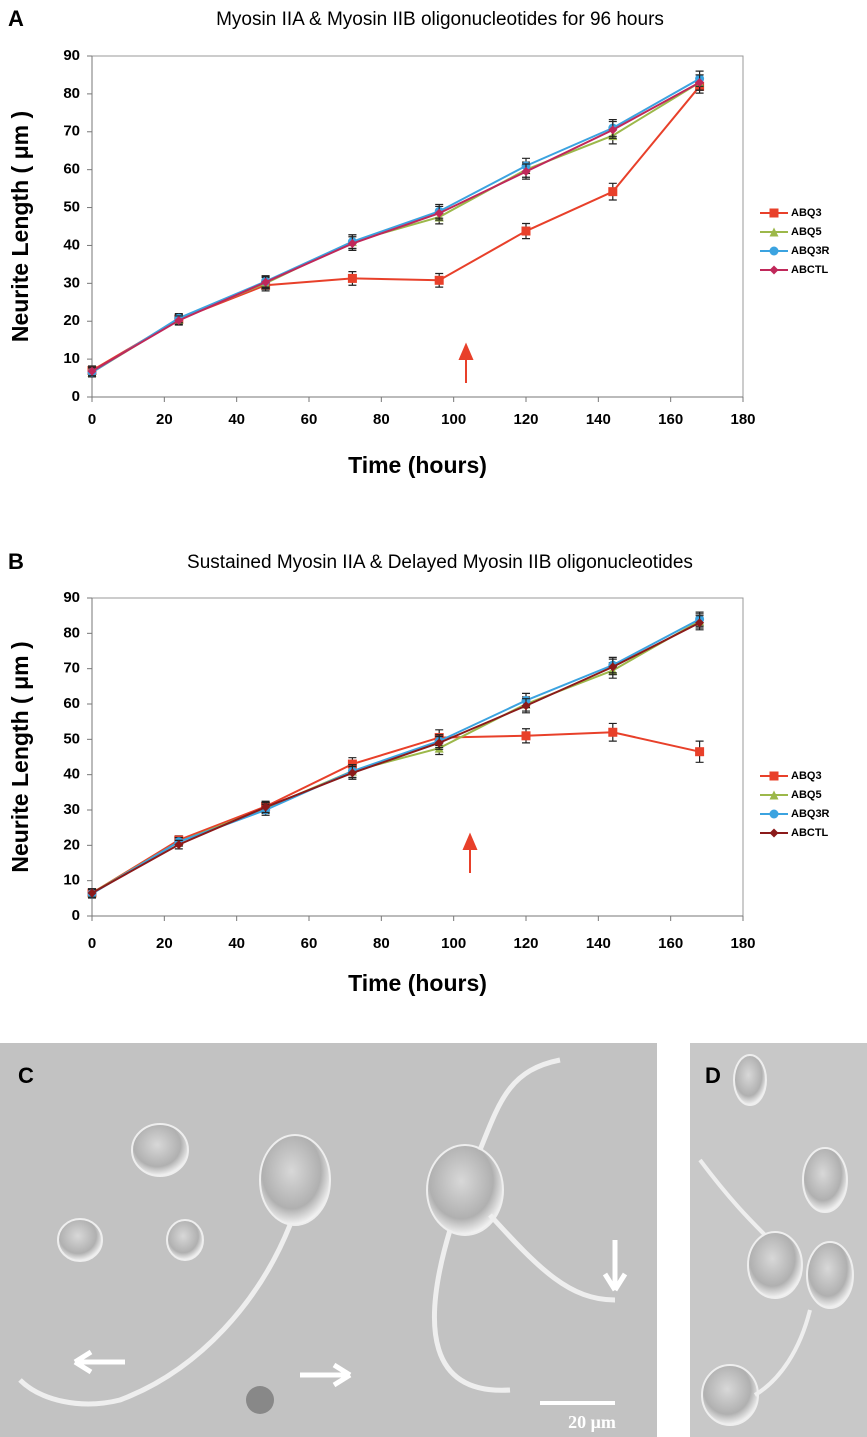 The width and height of the screenshot is (867, 1437). What do you see at coordinates (16, 18) in the screenshot?
I see `panel-label: A` at bounding box center [16, 18].